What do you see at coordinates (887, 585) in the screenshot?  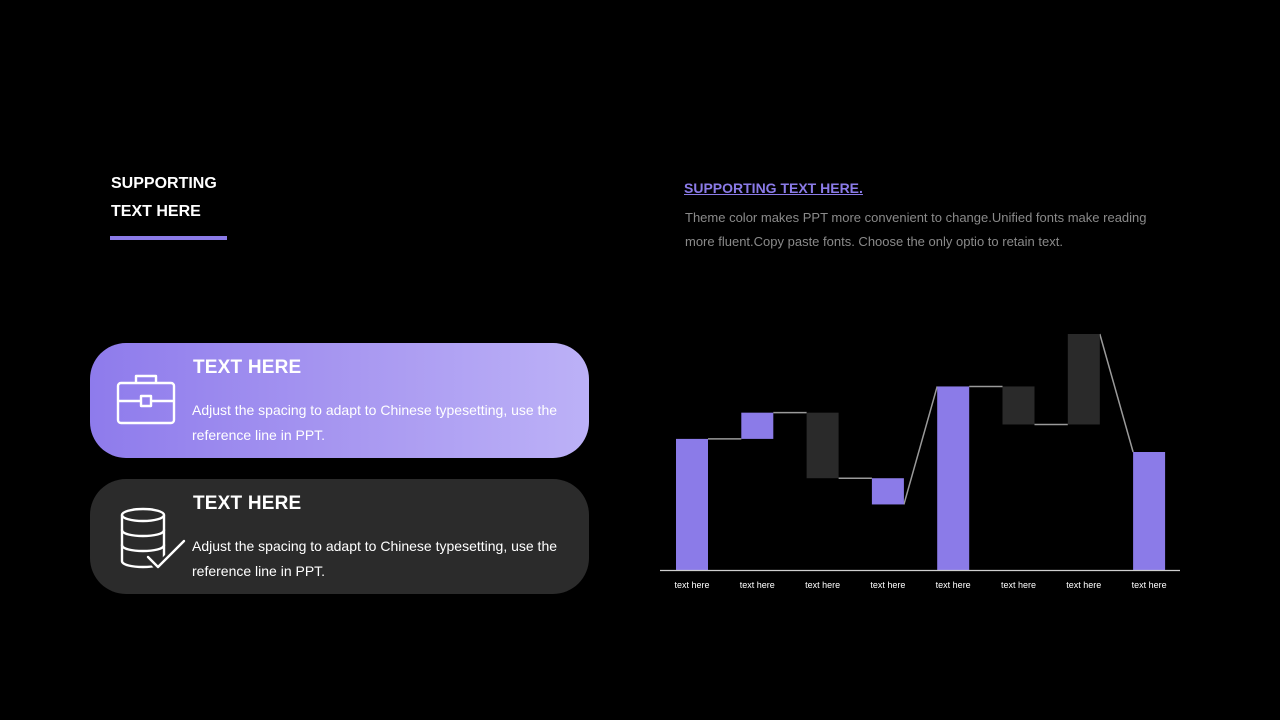 I see `x-tick-label-4: text here` at bounding box center [887, 585].